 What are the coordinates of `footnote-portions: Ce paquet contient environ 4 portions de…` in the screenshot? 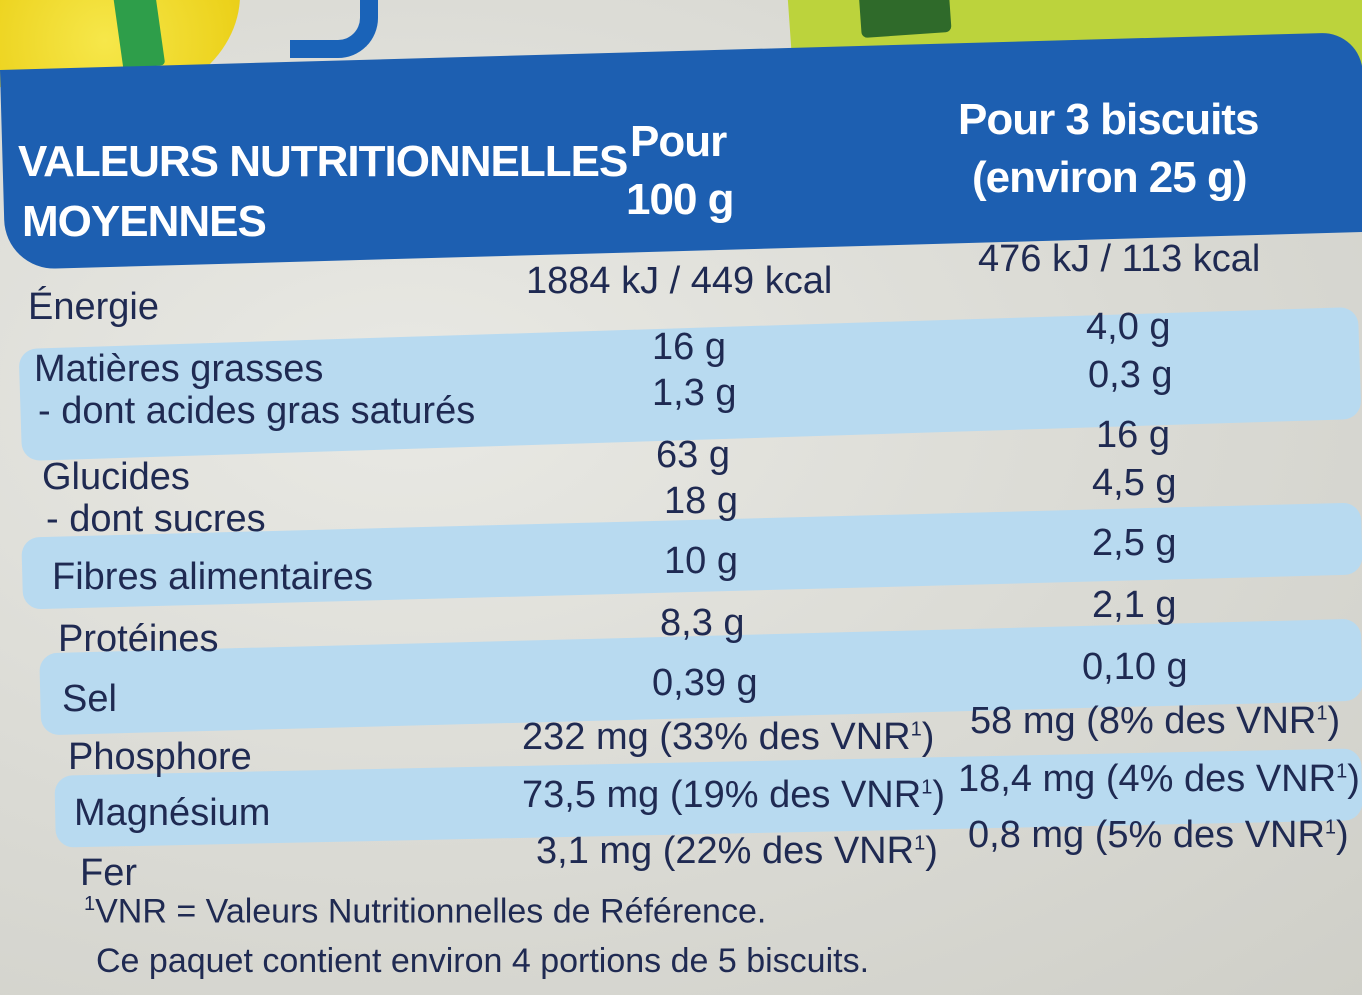 It's located at (483, 961).